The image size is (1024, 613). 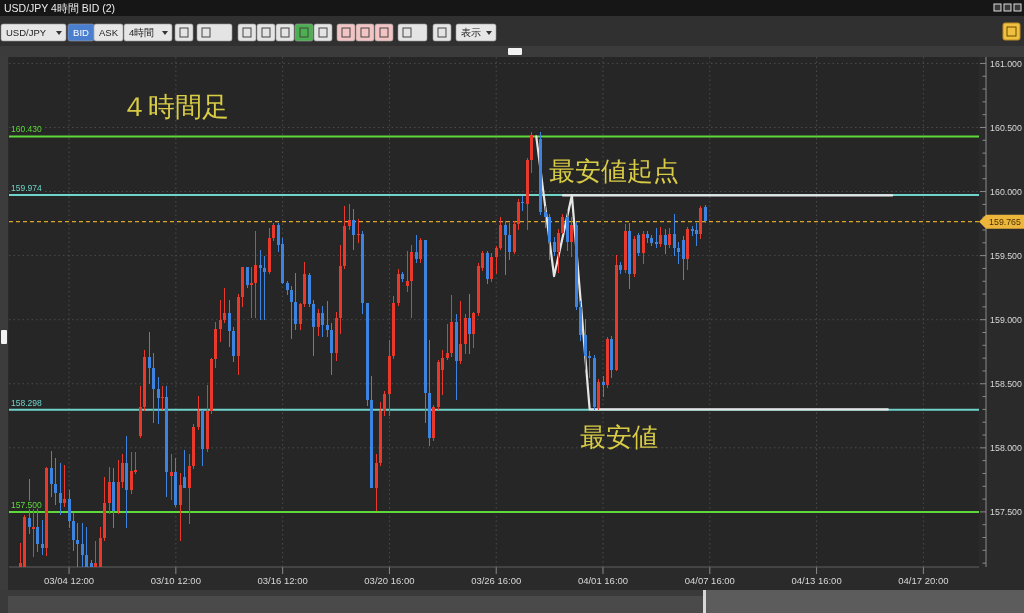 What do you see at coordinates (603, 580) in the screenshot?
I see `x-tick-label: 04/01 16:00` at bounding box center [603, 580].